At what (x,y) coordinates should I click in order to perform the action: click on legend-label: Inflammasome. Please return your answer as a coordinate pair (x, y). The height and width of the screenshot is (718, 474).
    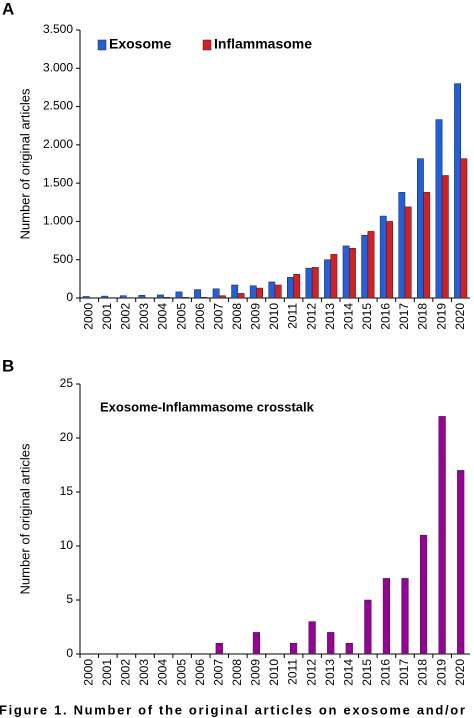
    Looking at the image, I should click on (263, 44).